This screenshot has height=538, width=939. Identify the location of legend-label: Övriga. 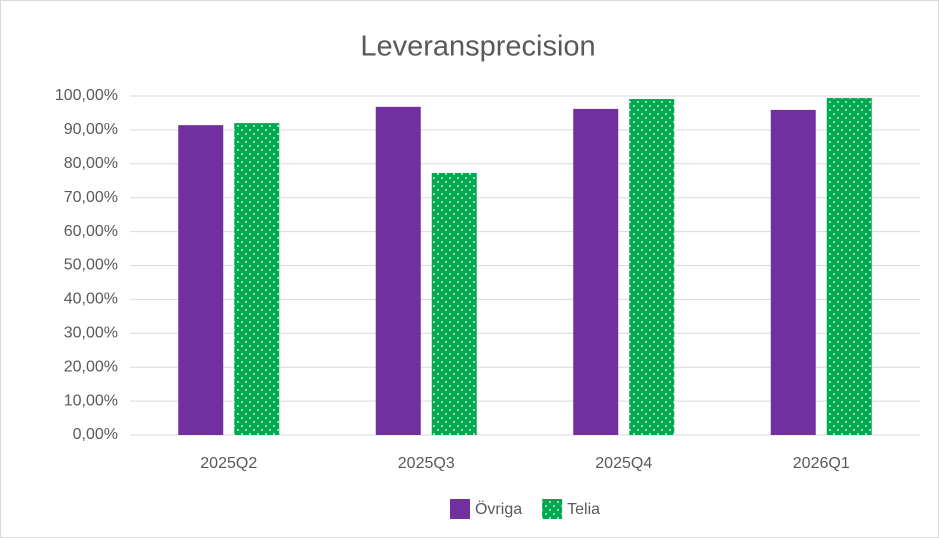
(498, 509).